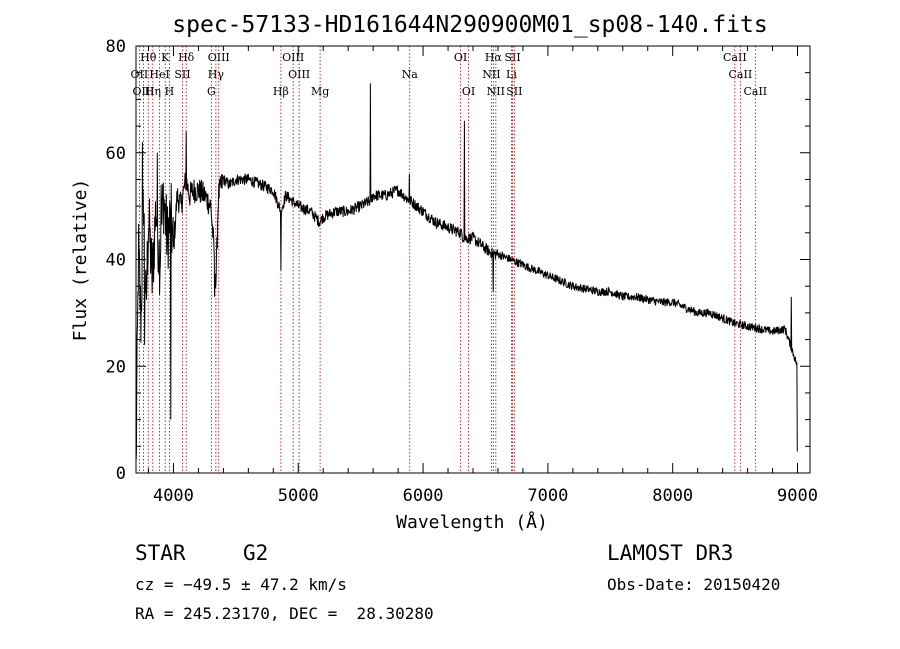  Describe the element at coordinates (140, 74) in the screenshot. I see `spectral-line-label: OII` at that location.